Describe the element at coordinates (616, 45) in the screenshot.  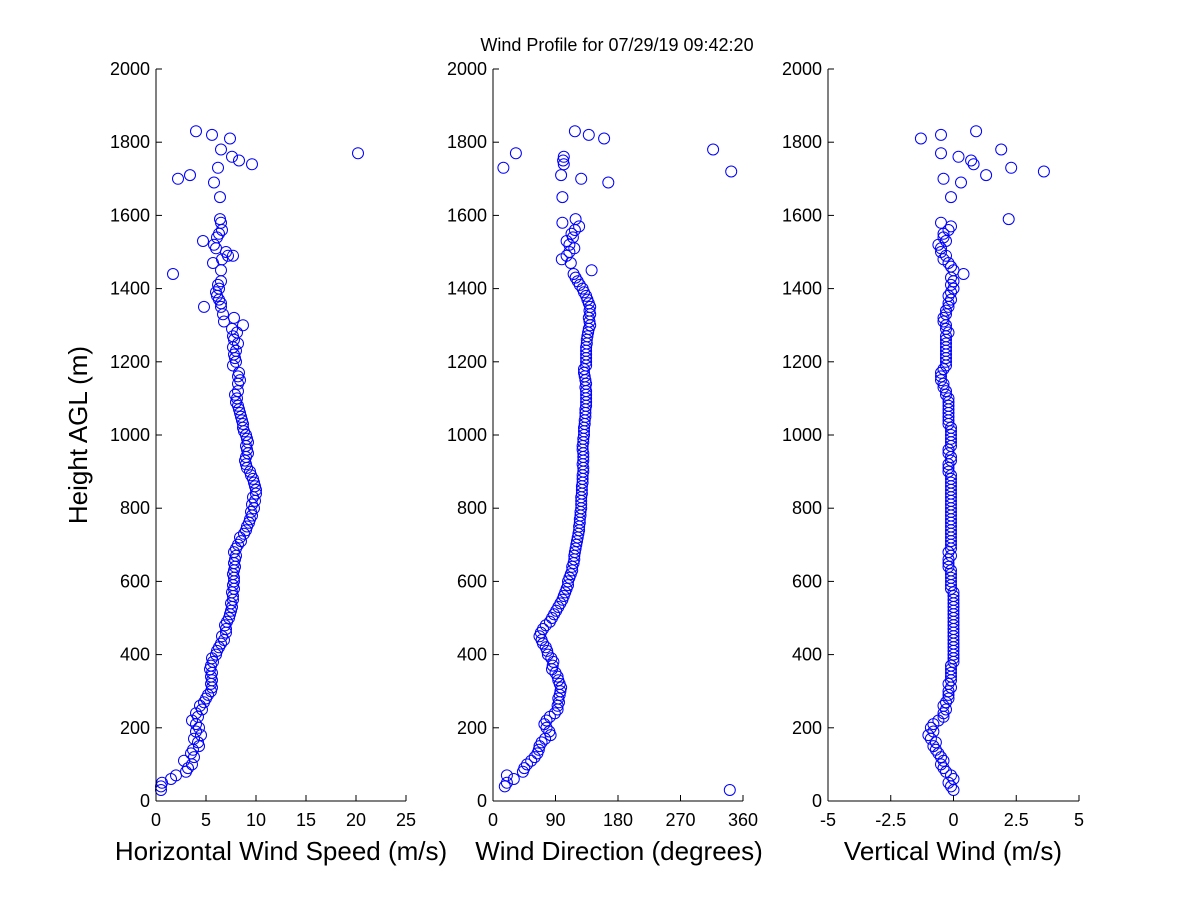
I see `figure-title: Wind Profile for 07/29/19 09:42:20` at that location.